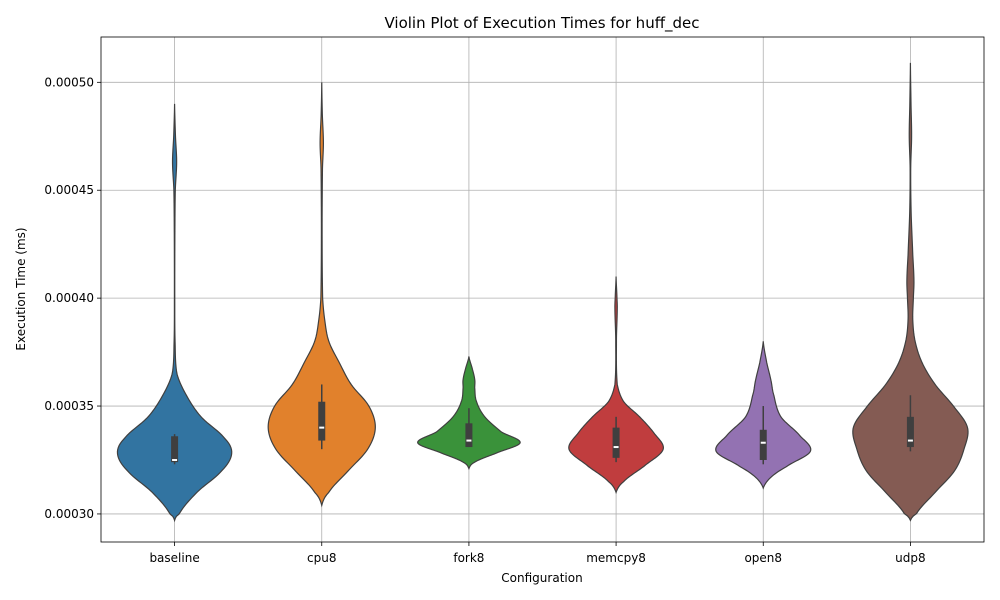 The image size is (1000, 600). I want to click on x-axis-label: Configuration, so click(541, 578).